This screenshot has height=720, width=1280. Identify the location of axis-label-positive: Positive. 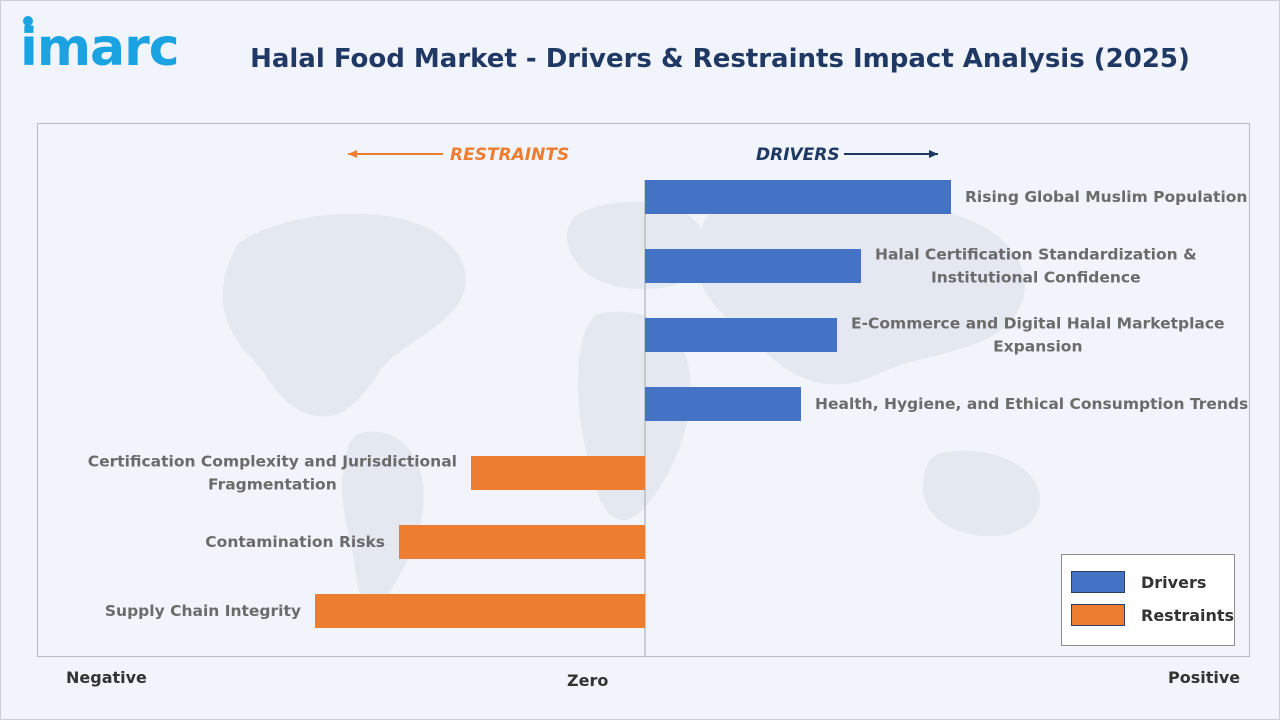
(1204, 677).